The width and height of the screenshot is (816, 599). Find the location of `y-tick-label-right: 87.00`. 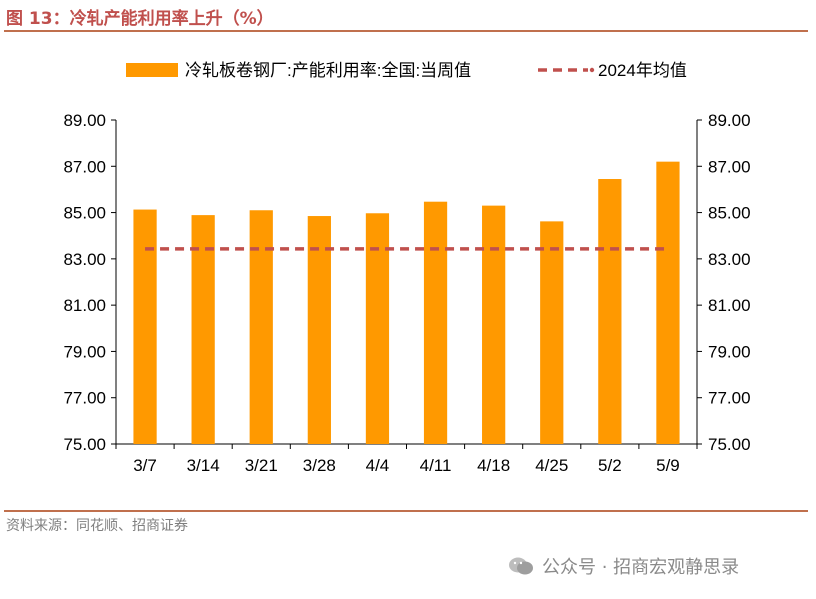

y-tick-label-right: 87.00 is located at coordinates (729, 166).